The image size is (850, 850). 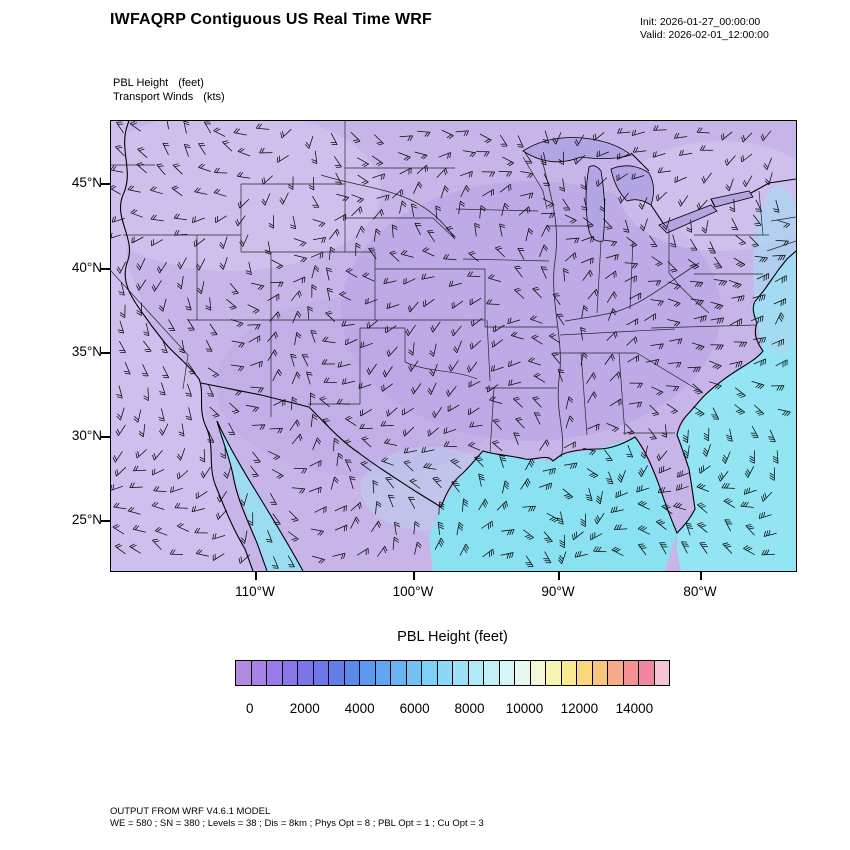 What do you see at coordinates (158, 83) in the screenshot?
I see `field-label-pbl: PBL Height (feet)` at bounding box center [158, 83].